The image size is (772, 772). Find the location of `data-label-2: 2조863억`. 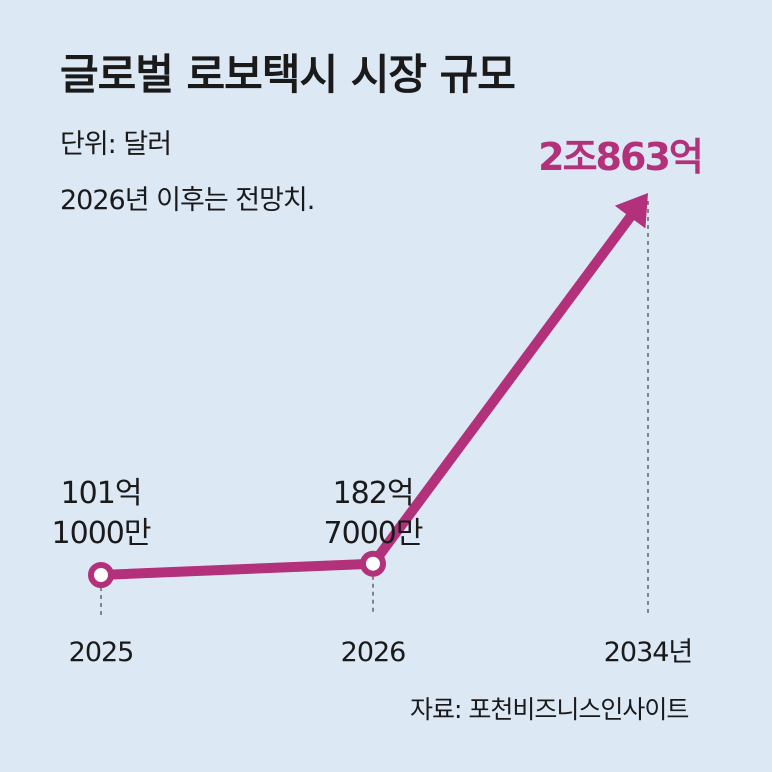

data-label-2: 2조863억 is located at coordinates (620, 157).